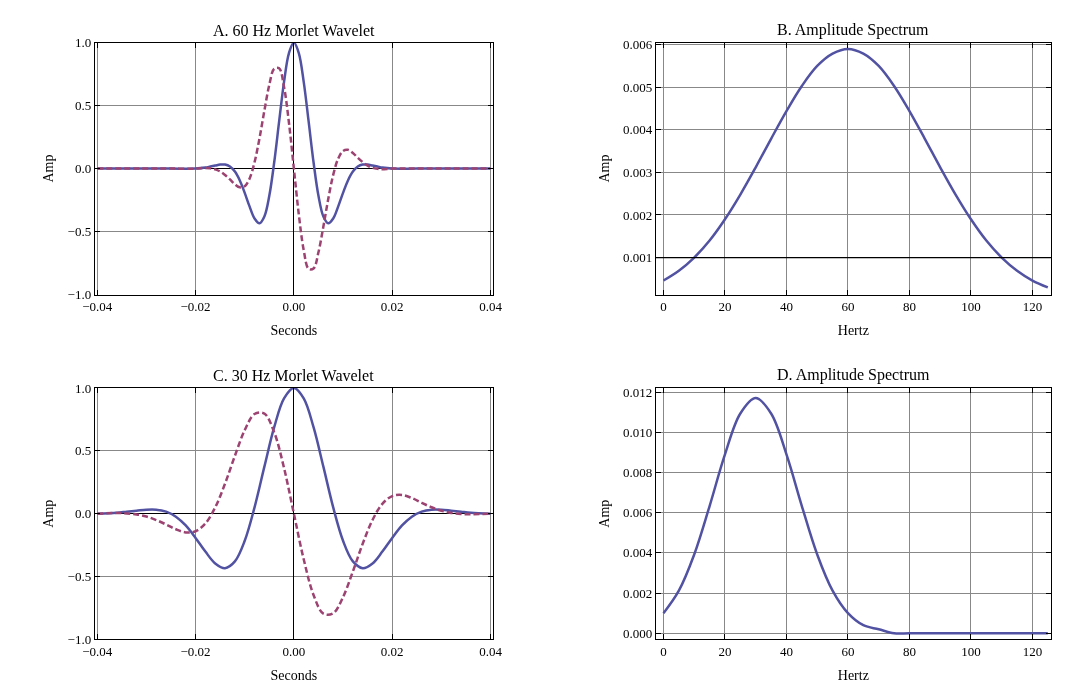 The image size is (1067, 695). What do you see at coordinates (294, 30) in the screenshot?
I see `chart-title: A. 60 Hz Morlet Wavelet` at bounding box center [294, 30].